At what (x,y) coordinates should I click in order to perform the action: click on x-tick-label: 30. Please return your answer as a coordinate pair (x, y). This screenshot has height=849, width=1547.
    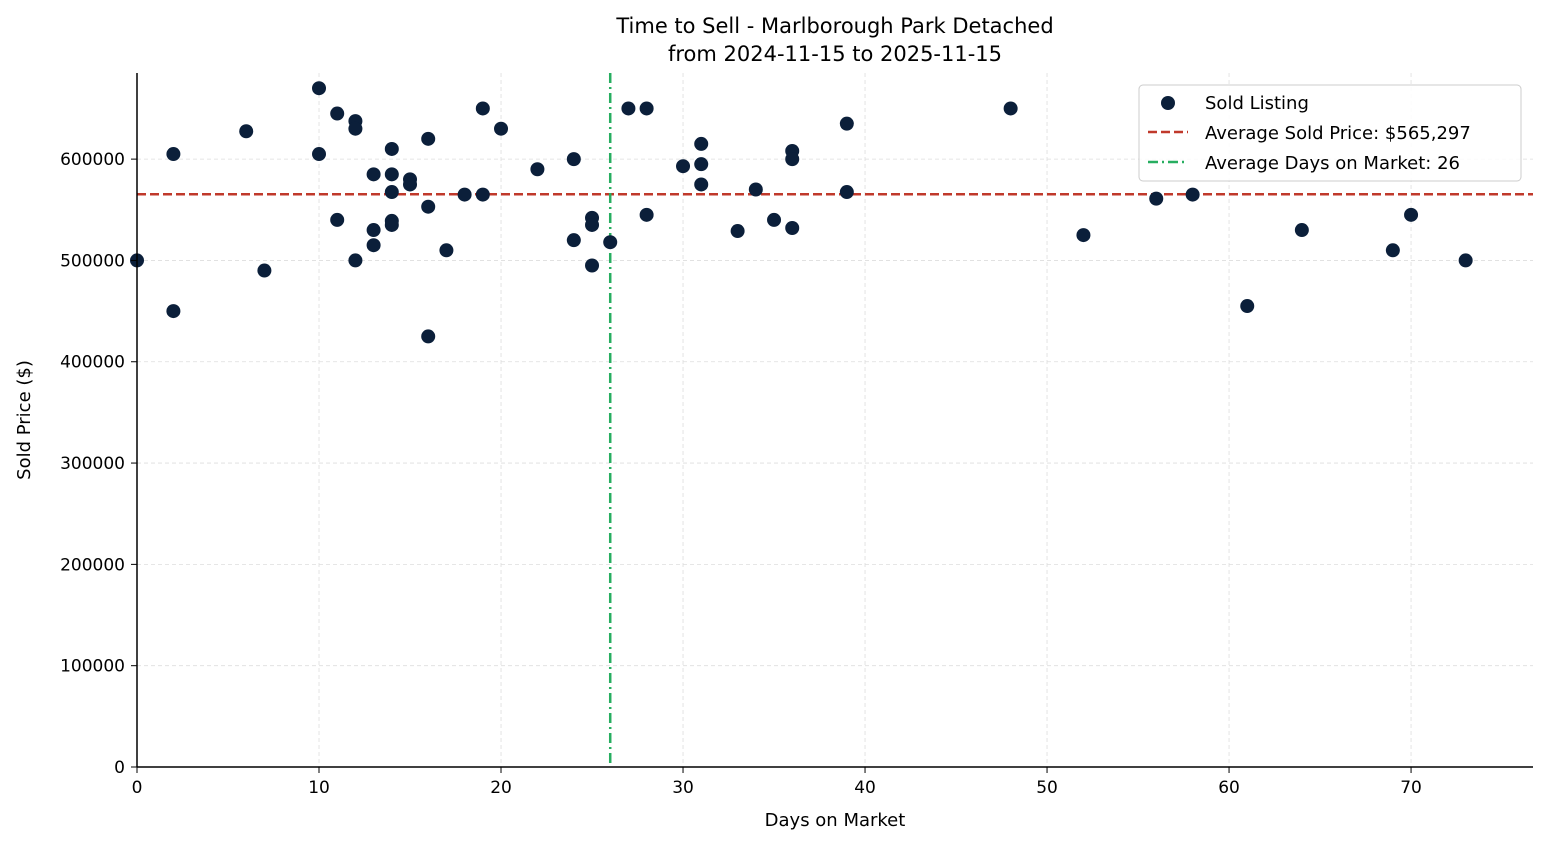
    Looking at the image, I should click on (683, 788).